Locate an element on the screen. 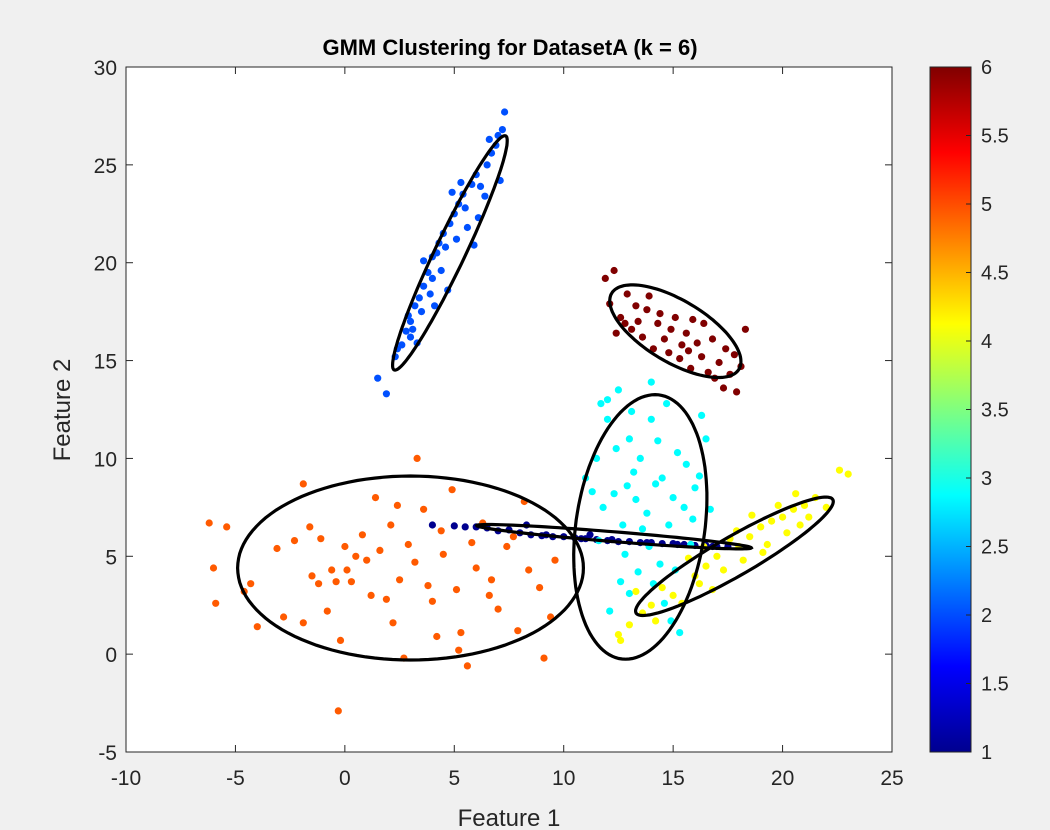 The height and width of the screenshot is (830, 1050). colorbar-tick-label: 4.5 is located at coordinates (995, 274).